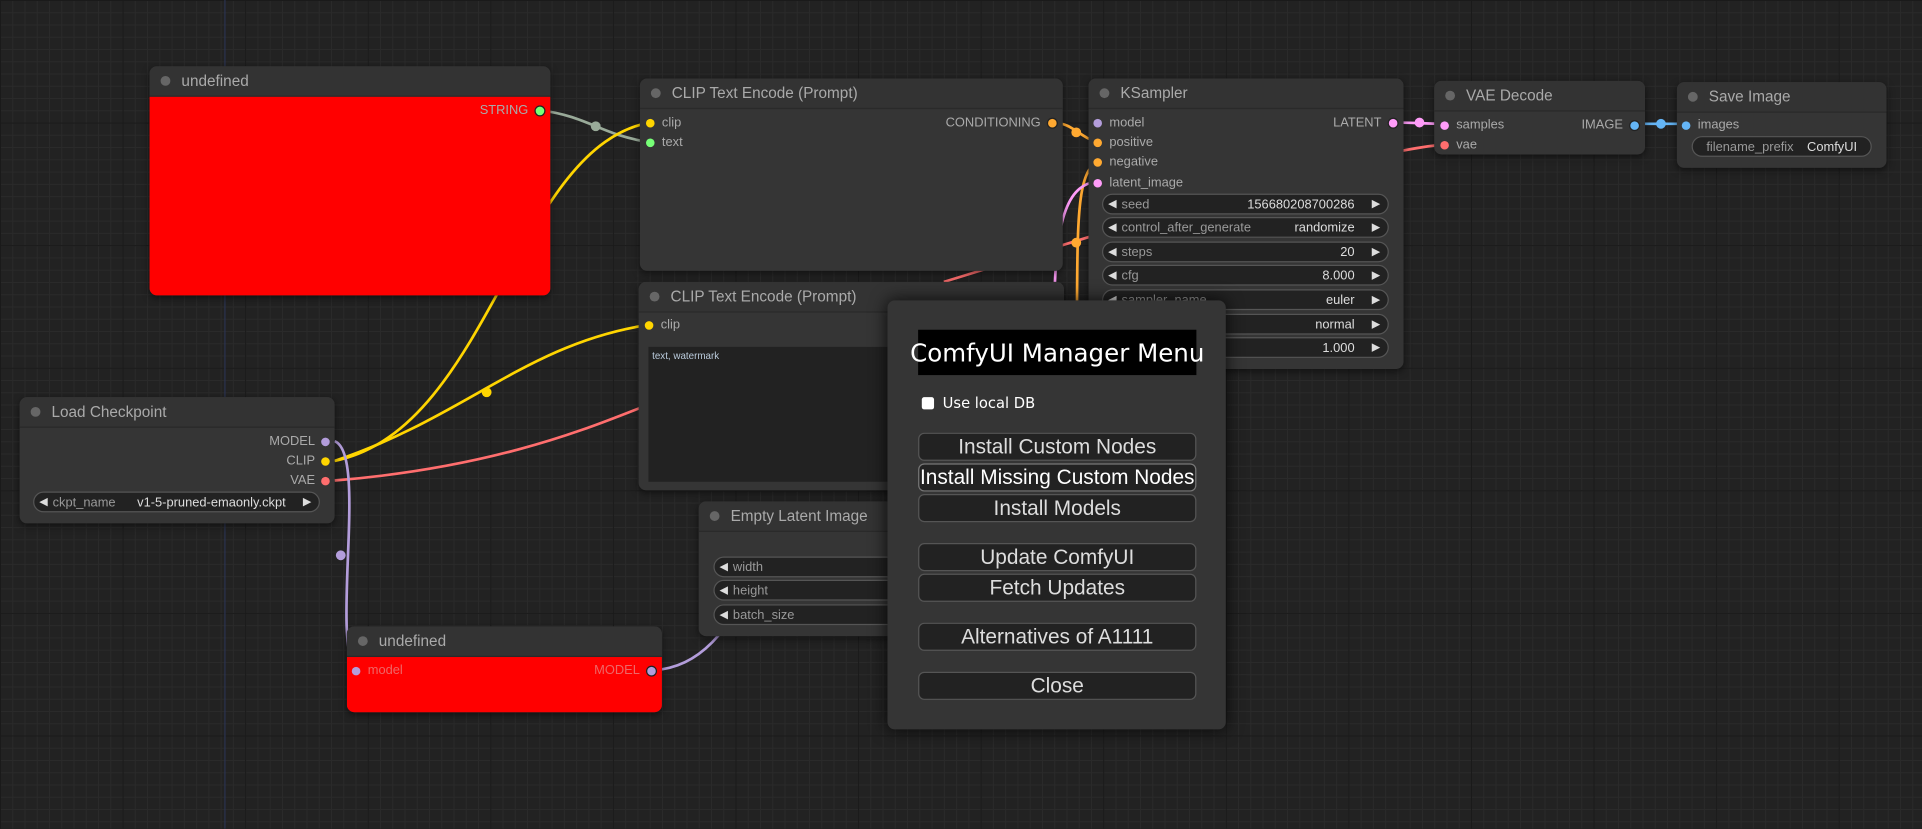 This screenshot has width=1922, height=829. What do you see at coordinates (1245, 227) in the screenshot?
I see `widget-control-after-generate: ◀ control_after_generate randomize ▶` at bounding box center [1245, 227].